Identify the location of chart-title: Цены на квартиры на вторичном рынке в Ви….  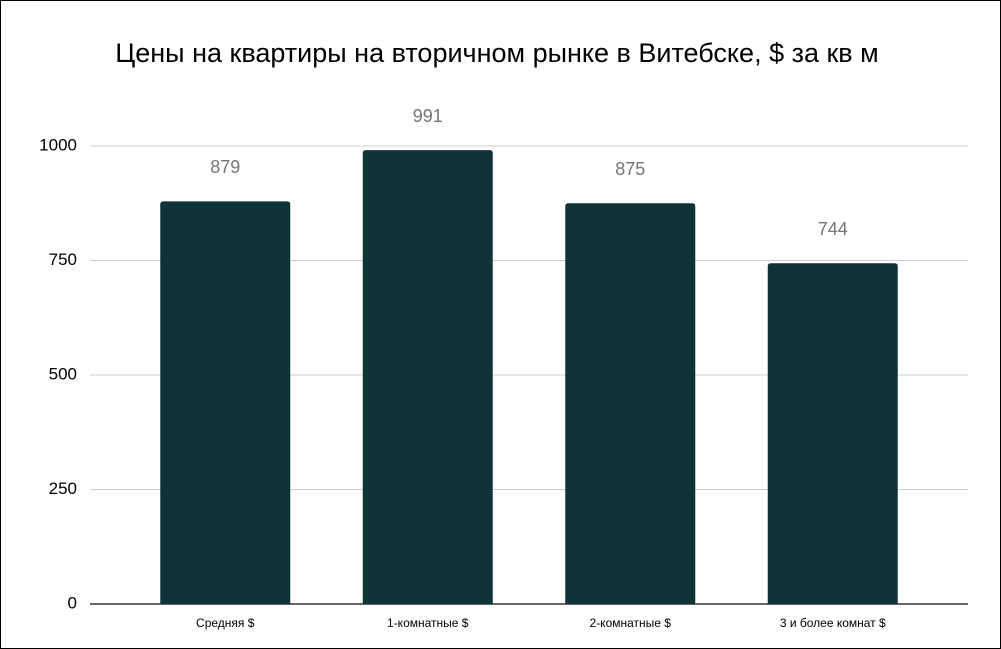
(496, 53).